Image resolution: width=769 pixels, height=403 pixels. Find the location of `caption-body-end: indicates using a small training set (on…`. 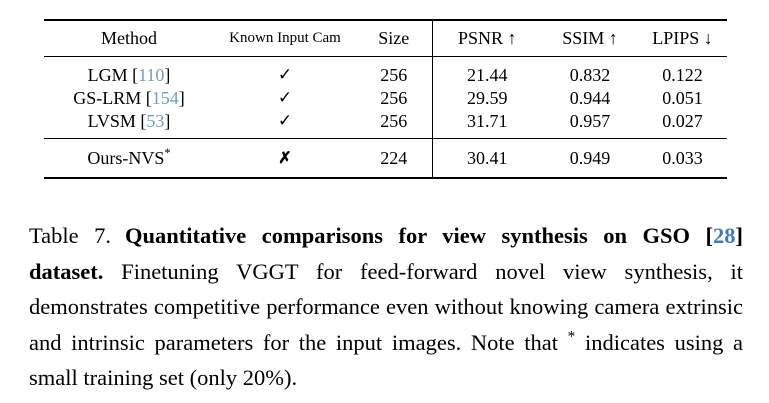

caption-body-end: indicates using a small training set (on… is located at coordinates (386, 360).